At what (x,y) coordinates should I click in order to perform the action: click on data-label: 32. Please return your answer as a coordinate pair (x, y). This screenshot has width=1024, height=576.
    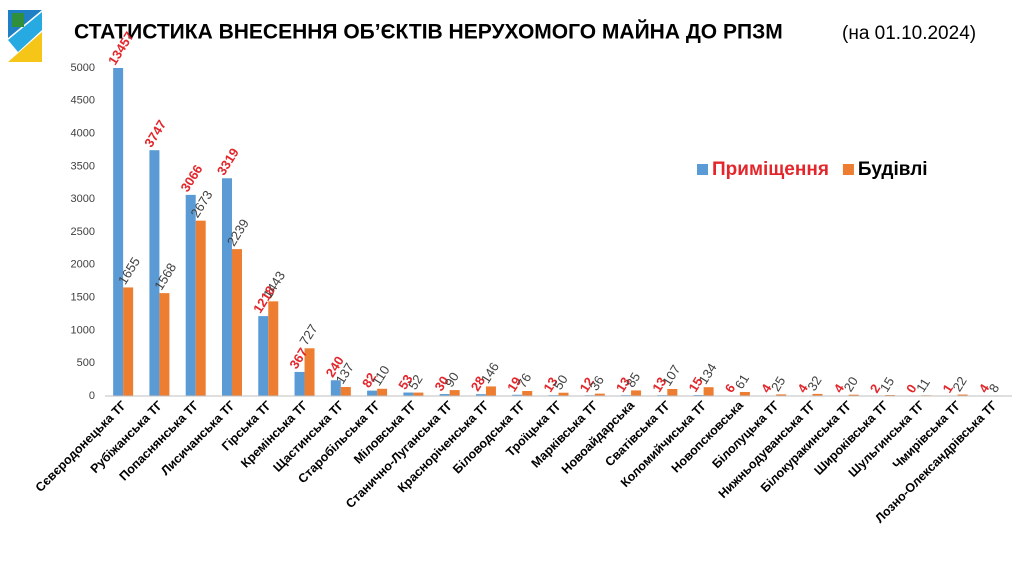
    Looking at the image, I should click on (814, 383).